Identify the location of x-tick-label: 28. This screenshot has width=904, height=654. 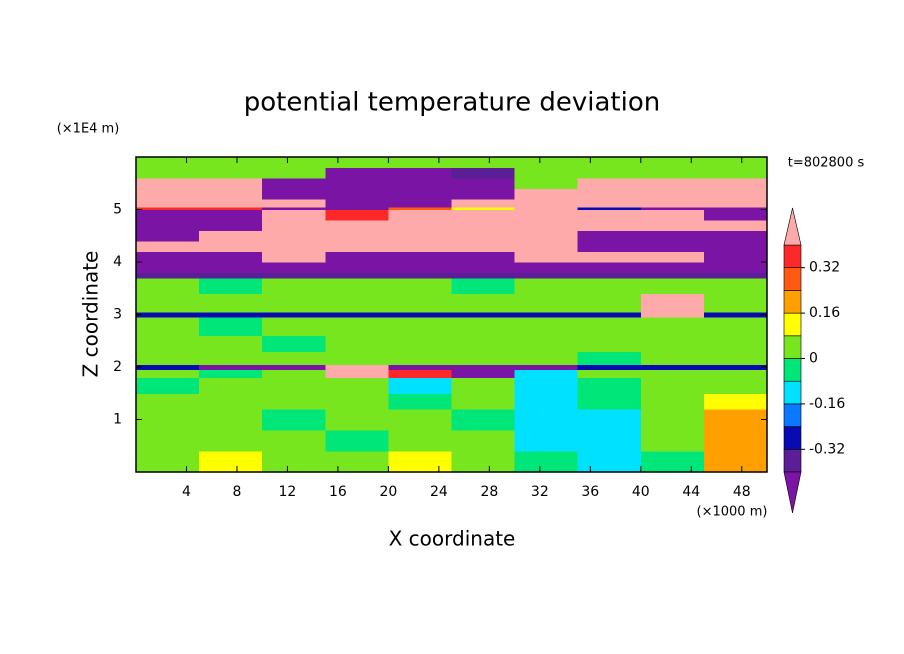
(489, 492).